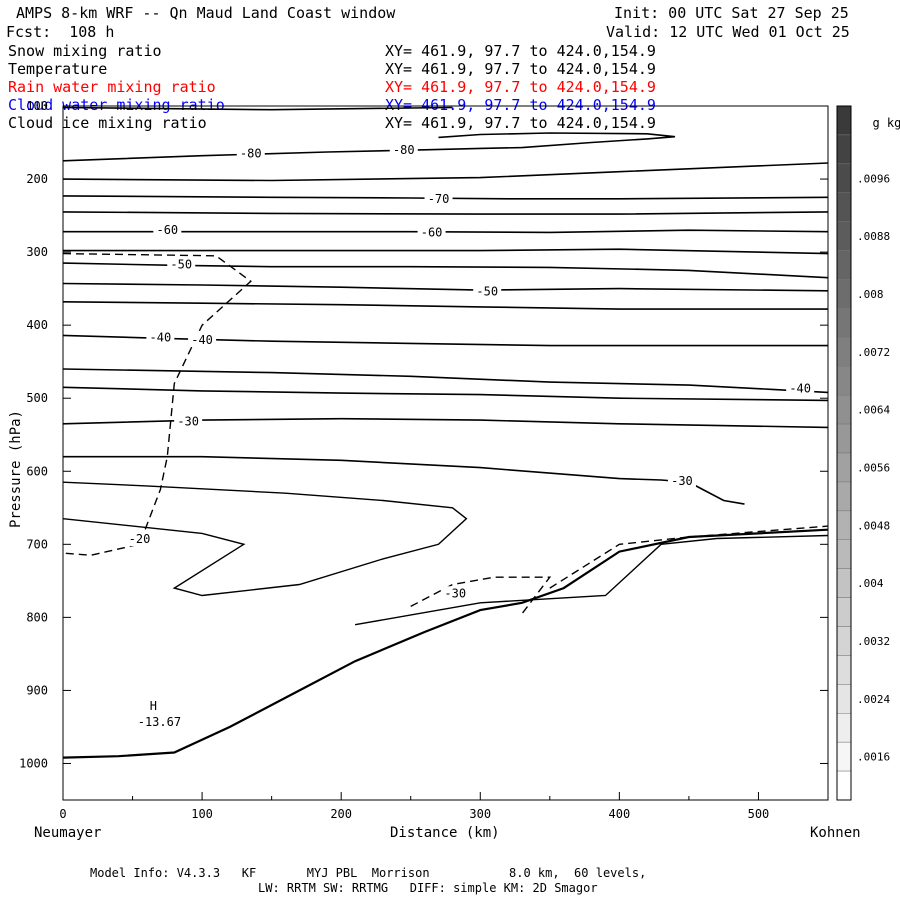 This screenshot has width=900, height=900. Describe the element at coordinates (60, 32) in the screenshot. I see `forecast-hour: Fcst: 108 h` at that location.